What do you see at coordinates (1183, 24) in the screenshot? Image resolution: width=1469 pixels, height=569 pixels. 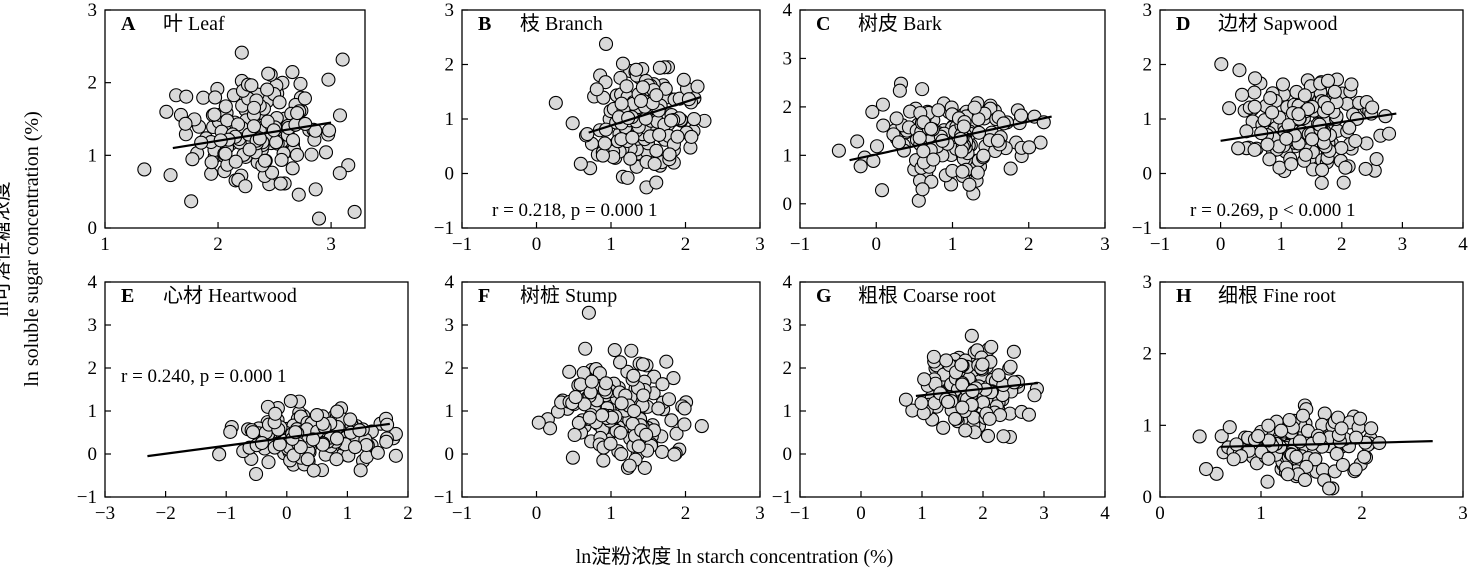 I see `panel-letter: D` at bounding box center [1183, 24].